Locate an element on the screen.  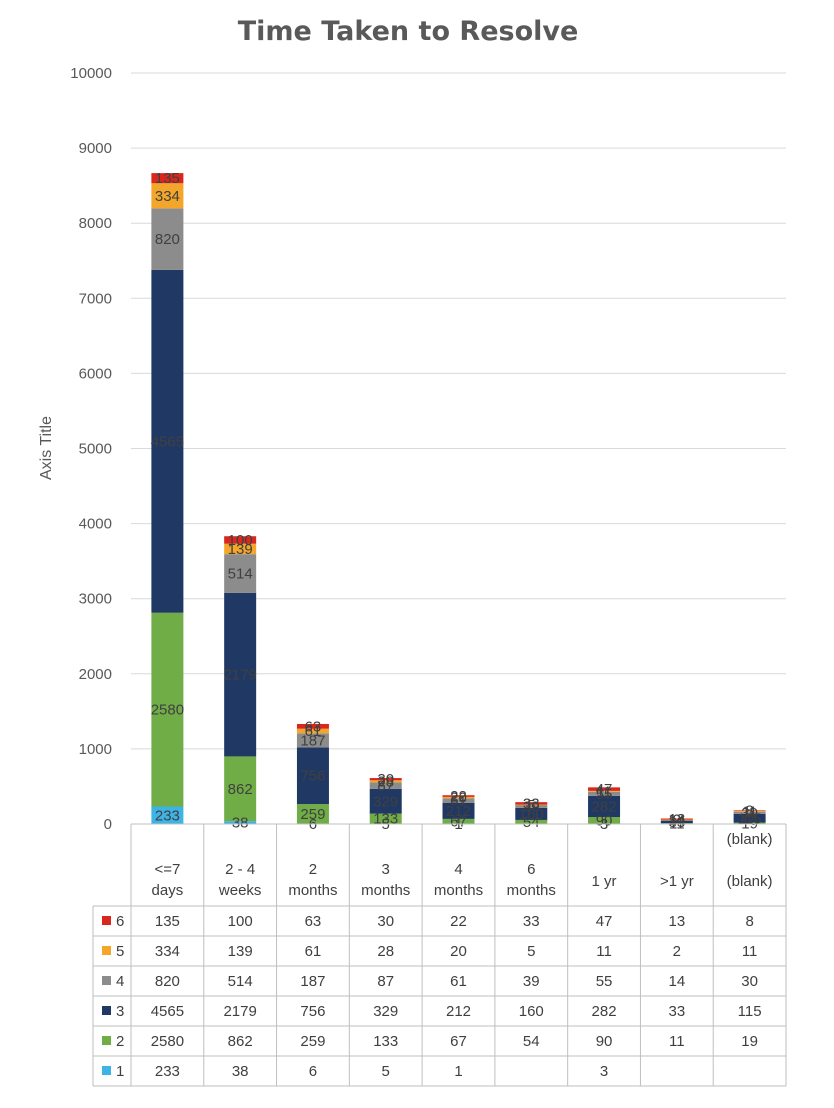
data-label: 756 is located at coordinates (312, 776).